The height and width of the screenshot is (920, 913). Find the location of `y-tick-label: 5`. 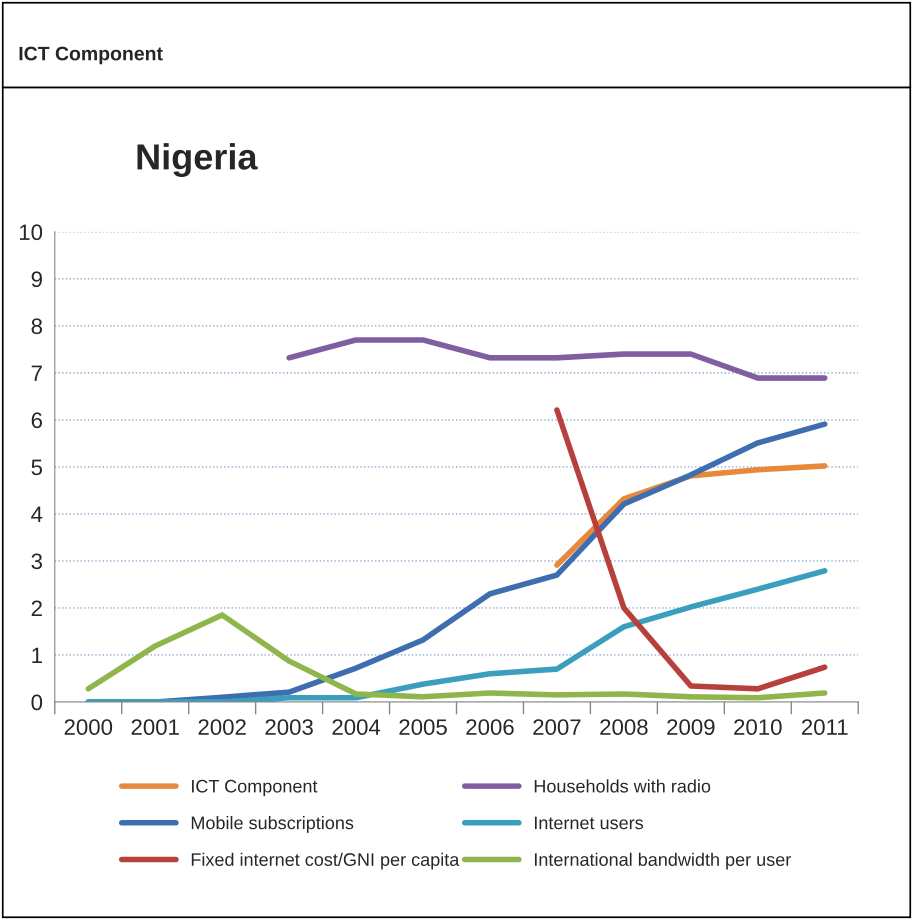

y-tick-label: 5 is located at coordinates (37, 468).